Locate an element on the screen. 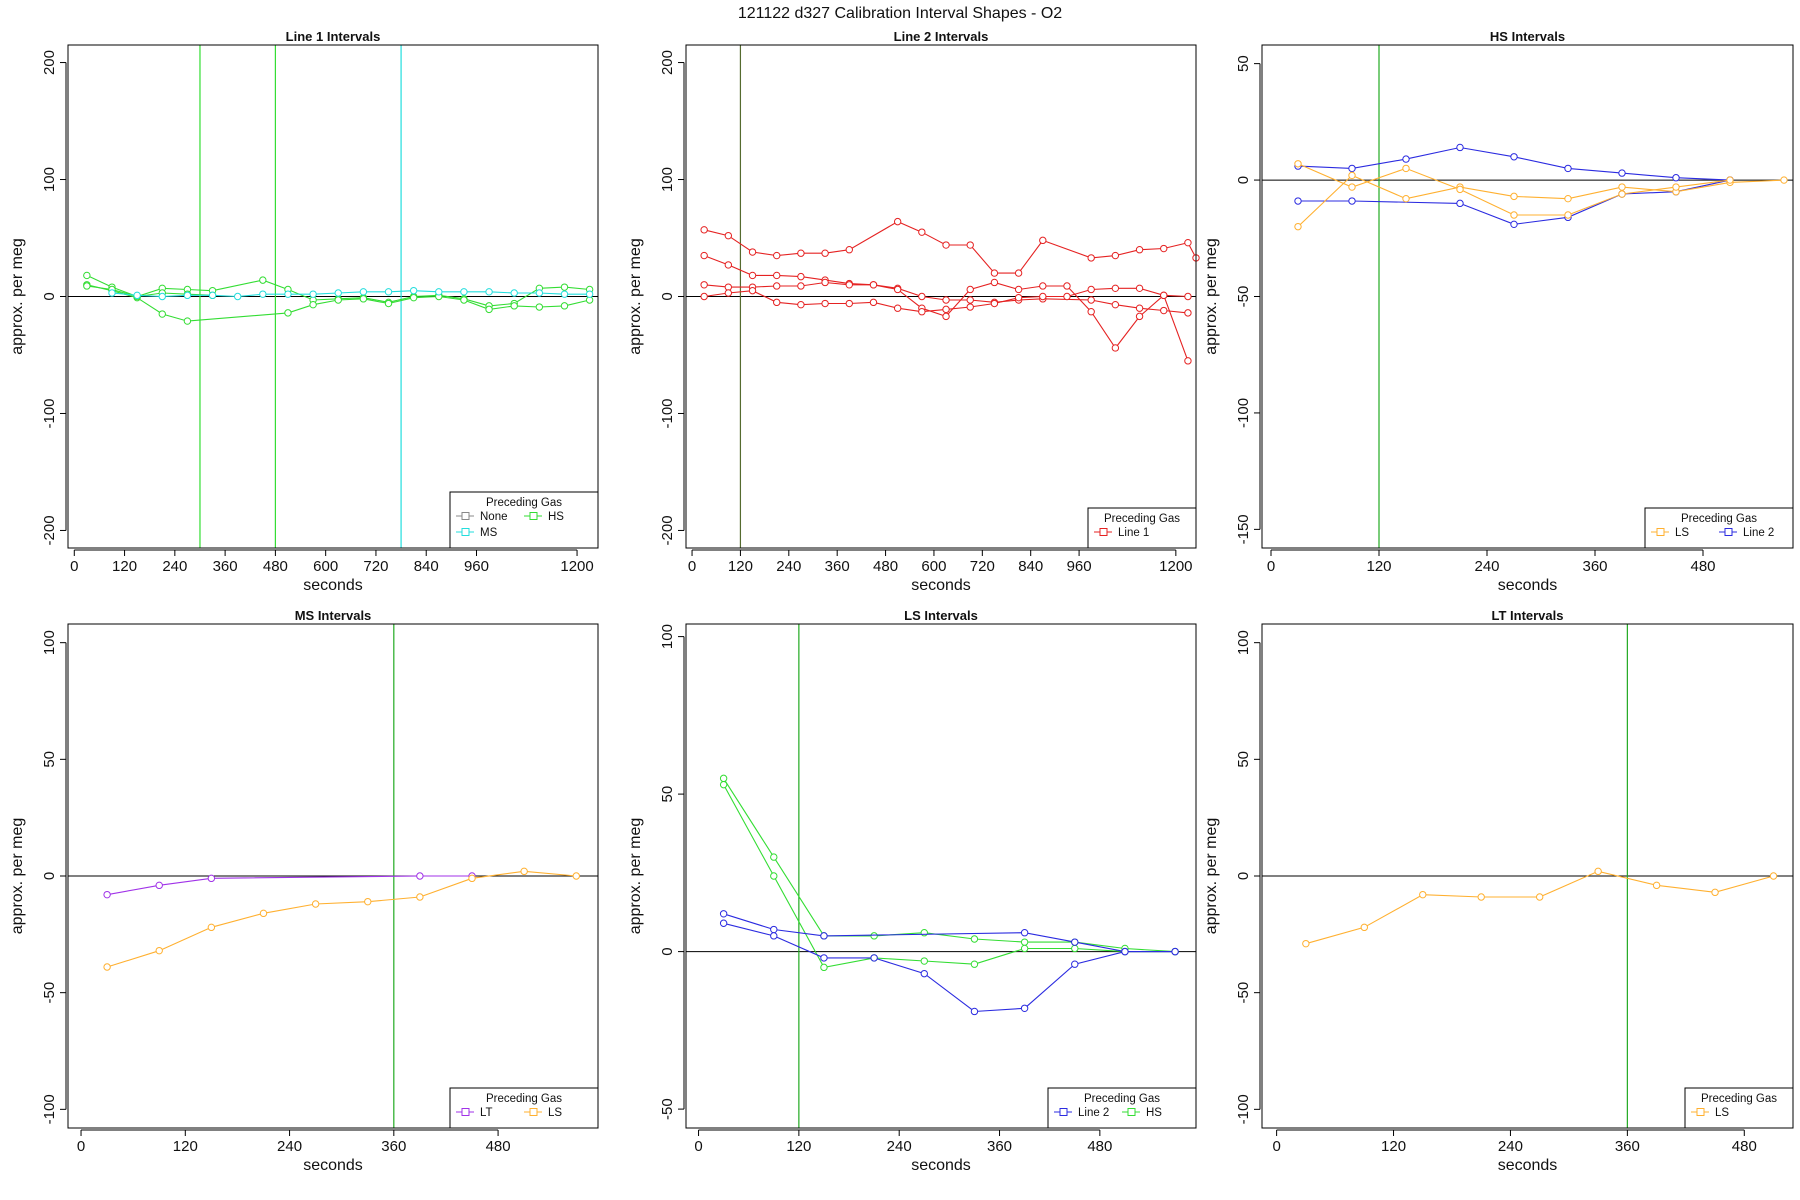  x-tick-label: 840 is located at coordinates (426, 566).